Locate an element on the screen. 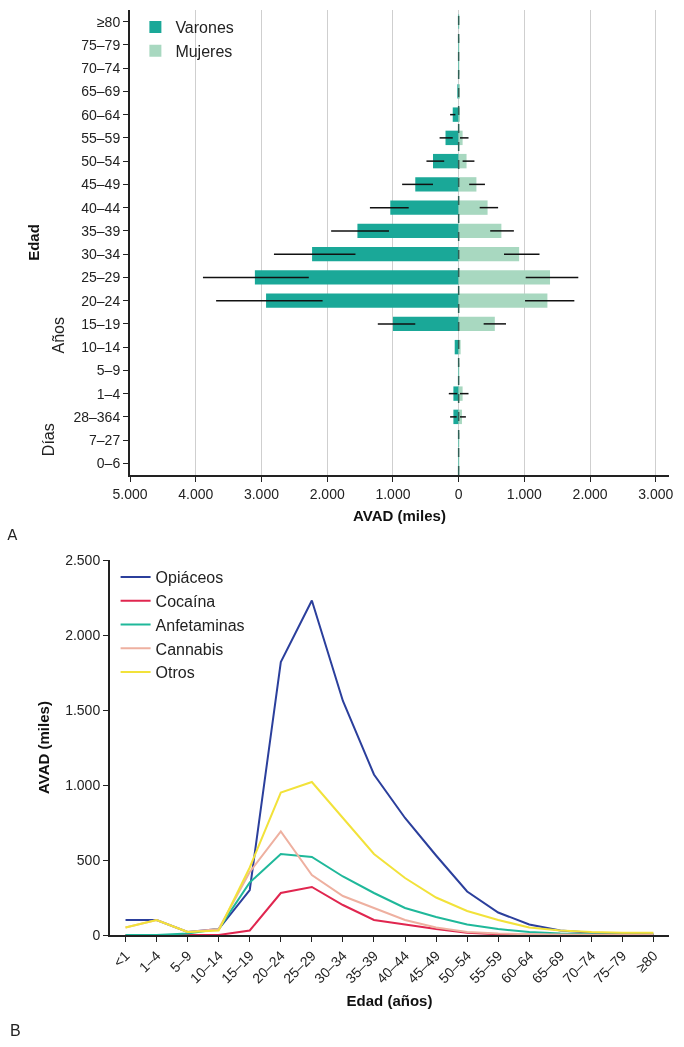 This screenshot has width=684, height=1047. x-tick-label: 4.000 is located at coordinates (196, 493).